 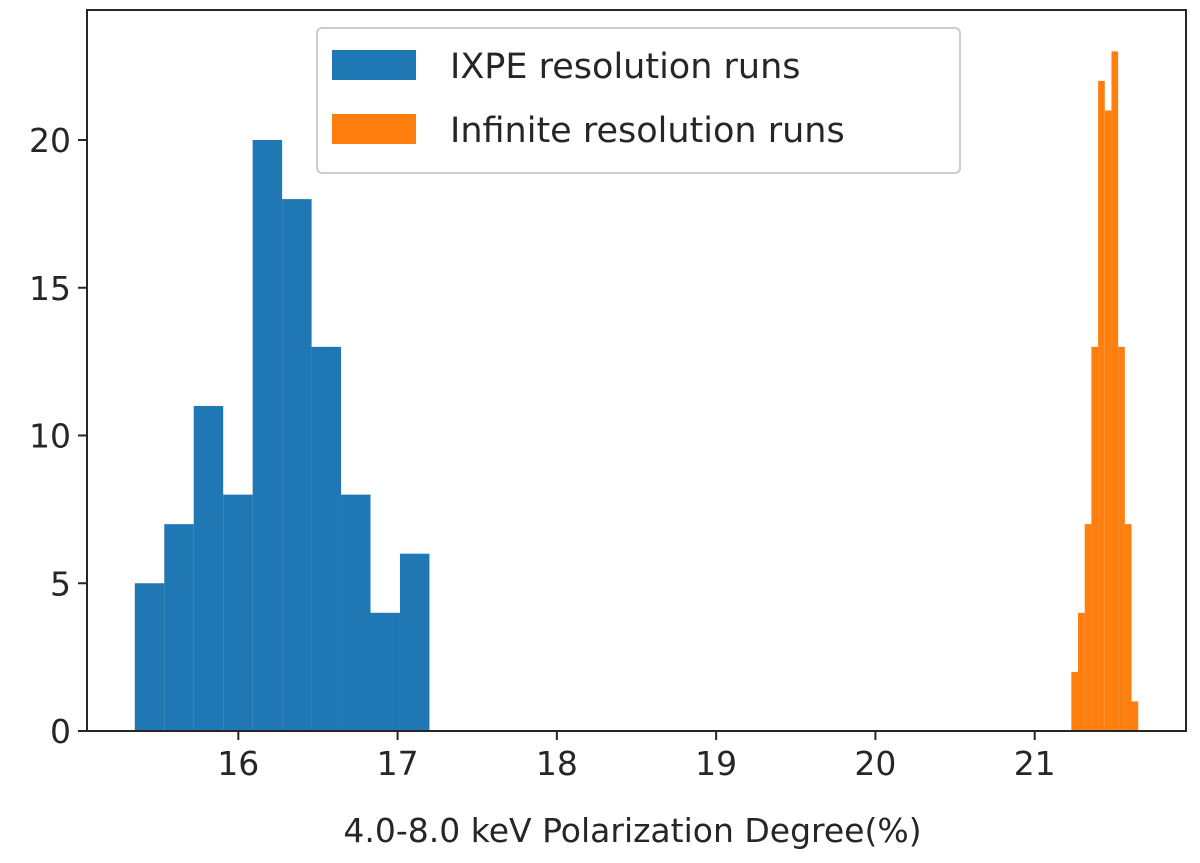 I want to click on x-tick-label: 21, so click(x=1035, y=763).